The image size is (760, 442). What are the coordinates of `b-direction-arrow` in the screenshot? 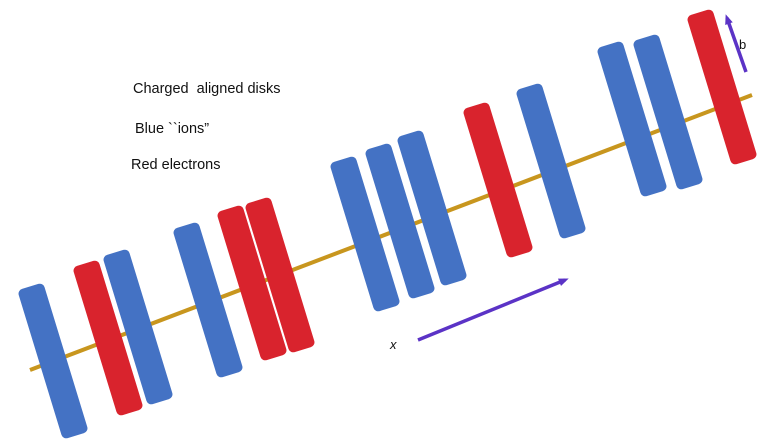 It's located at (736, 43).